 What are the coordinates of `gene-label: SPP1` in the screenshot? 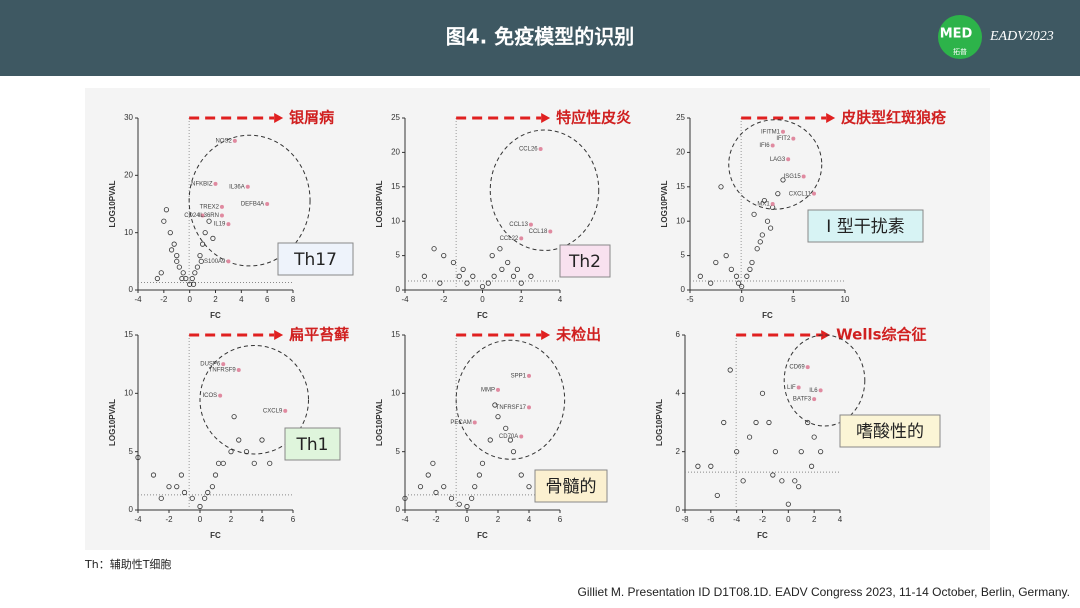 It's located at (519, 376).